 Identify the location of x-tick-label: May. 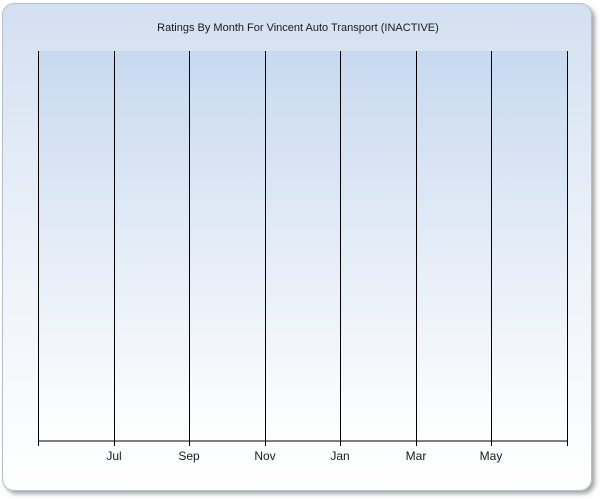
(491, 456).